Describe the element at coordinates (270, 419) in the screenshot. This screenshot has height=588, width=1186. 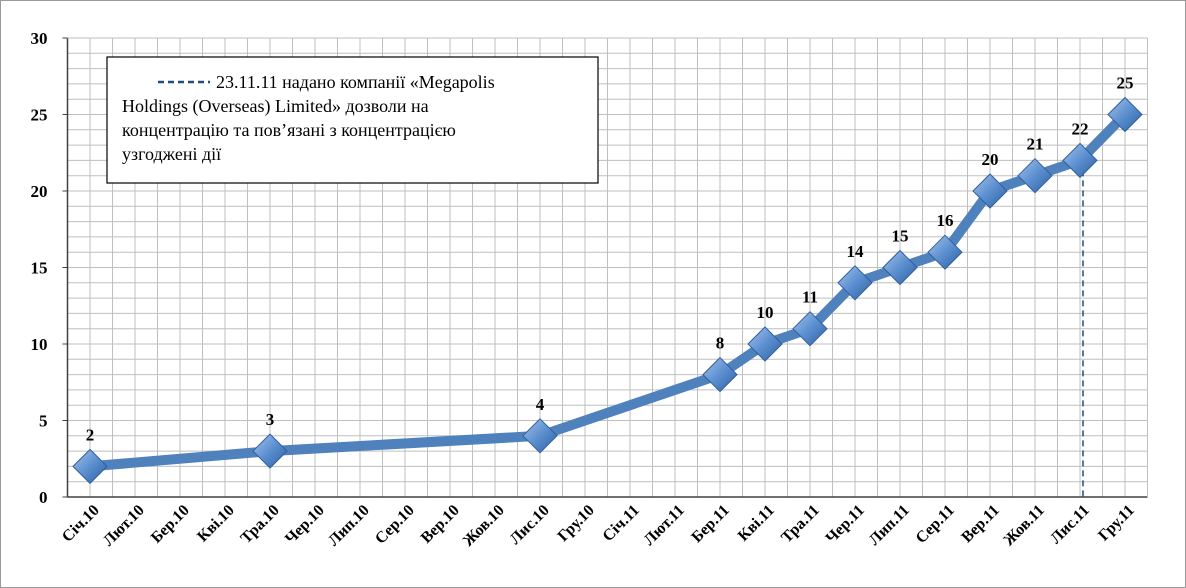
I see `data-label: 3` at that location.